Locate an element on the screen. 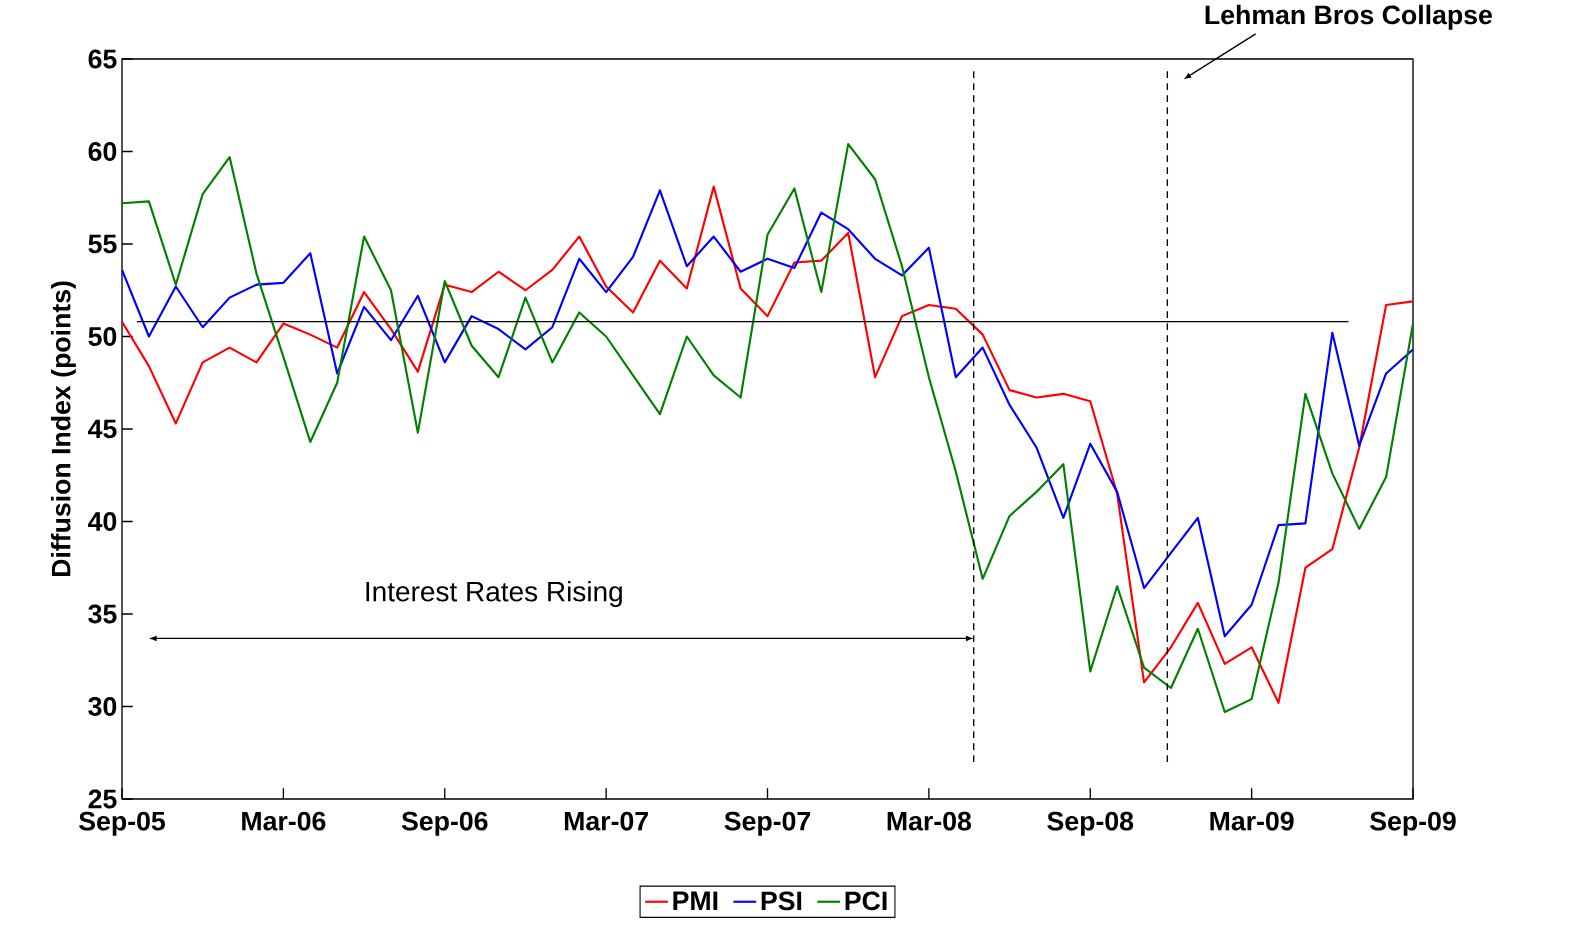  y-tick-label: 35 is located at coordinates (102, 614).